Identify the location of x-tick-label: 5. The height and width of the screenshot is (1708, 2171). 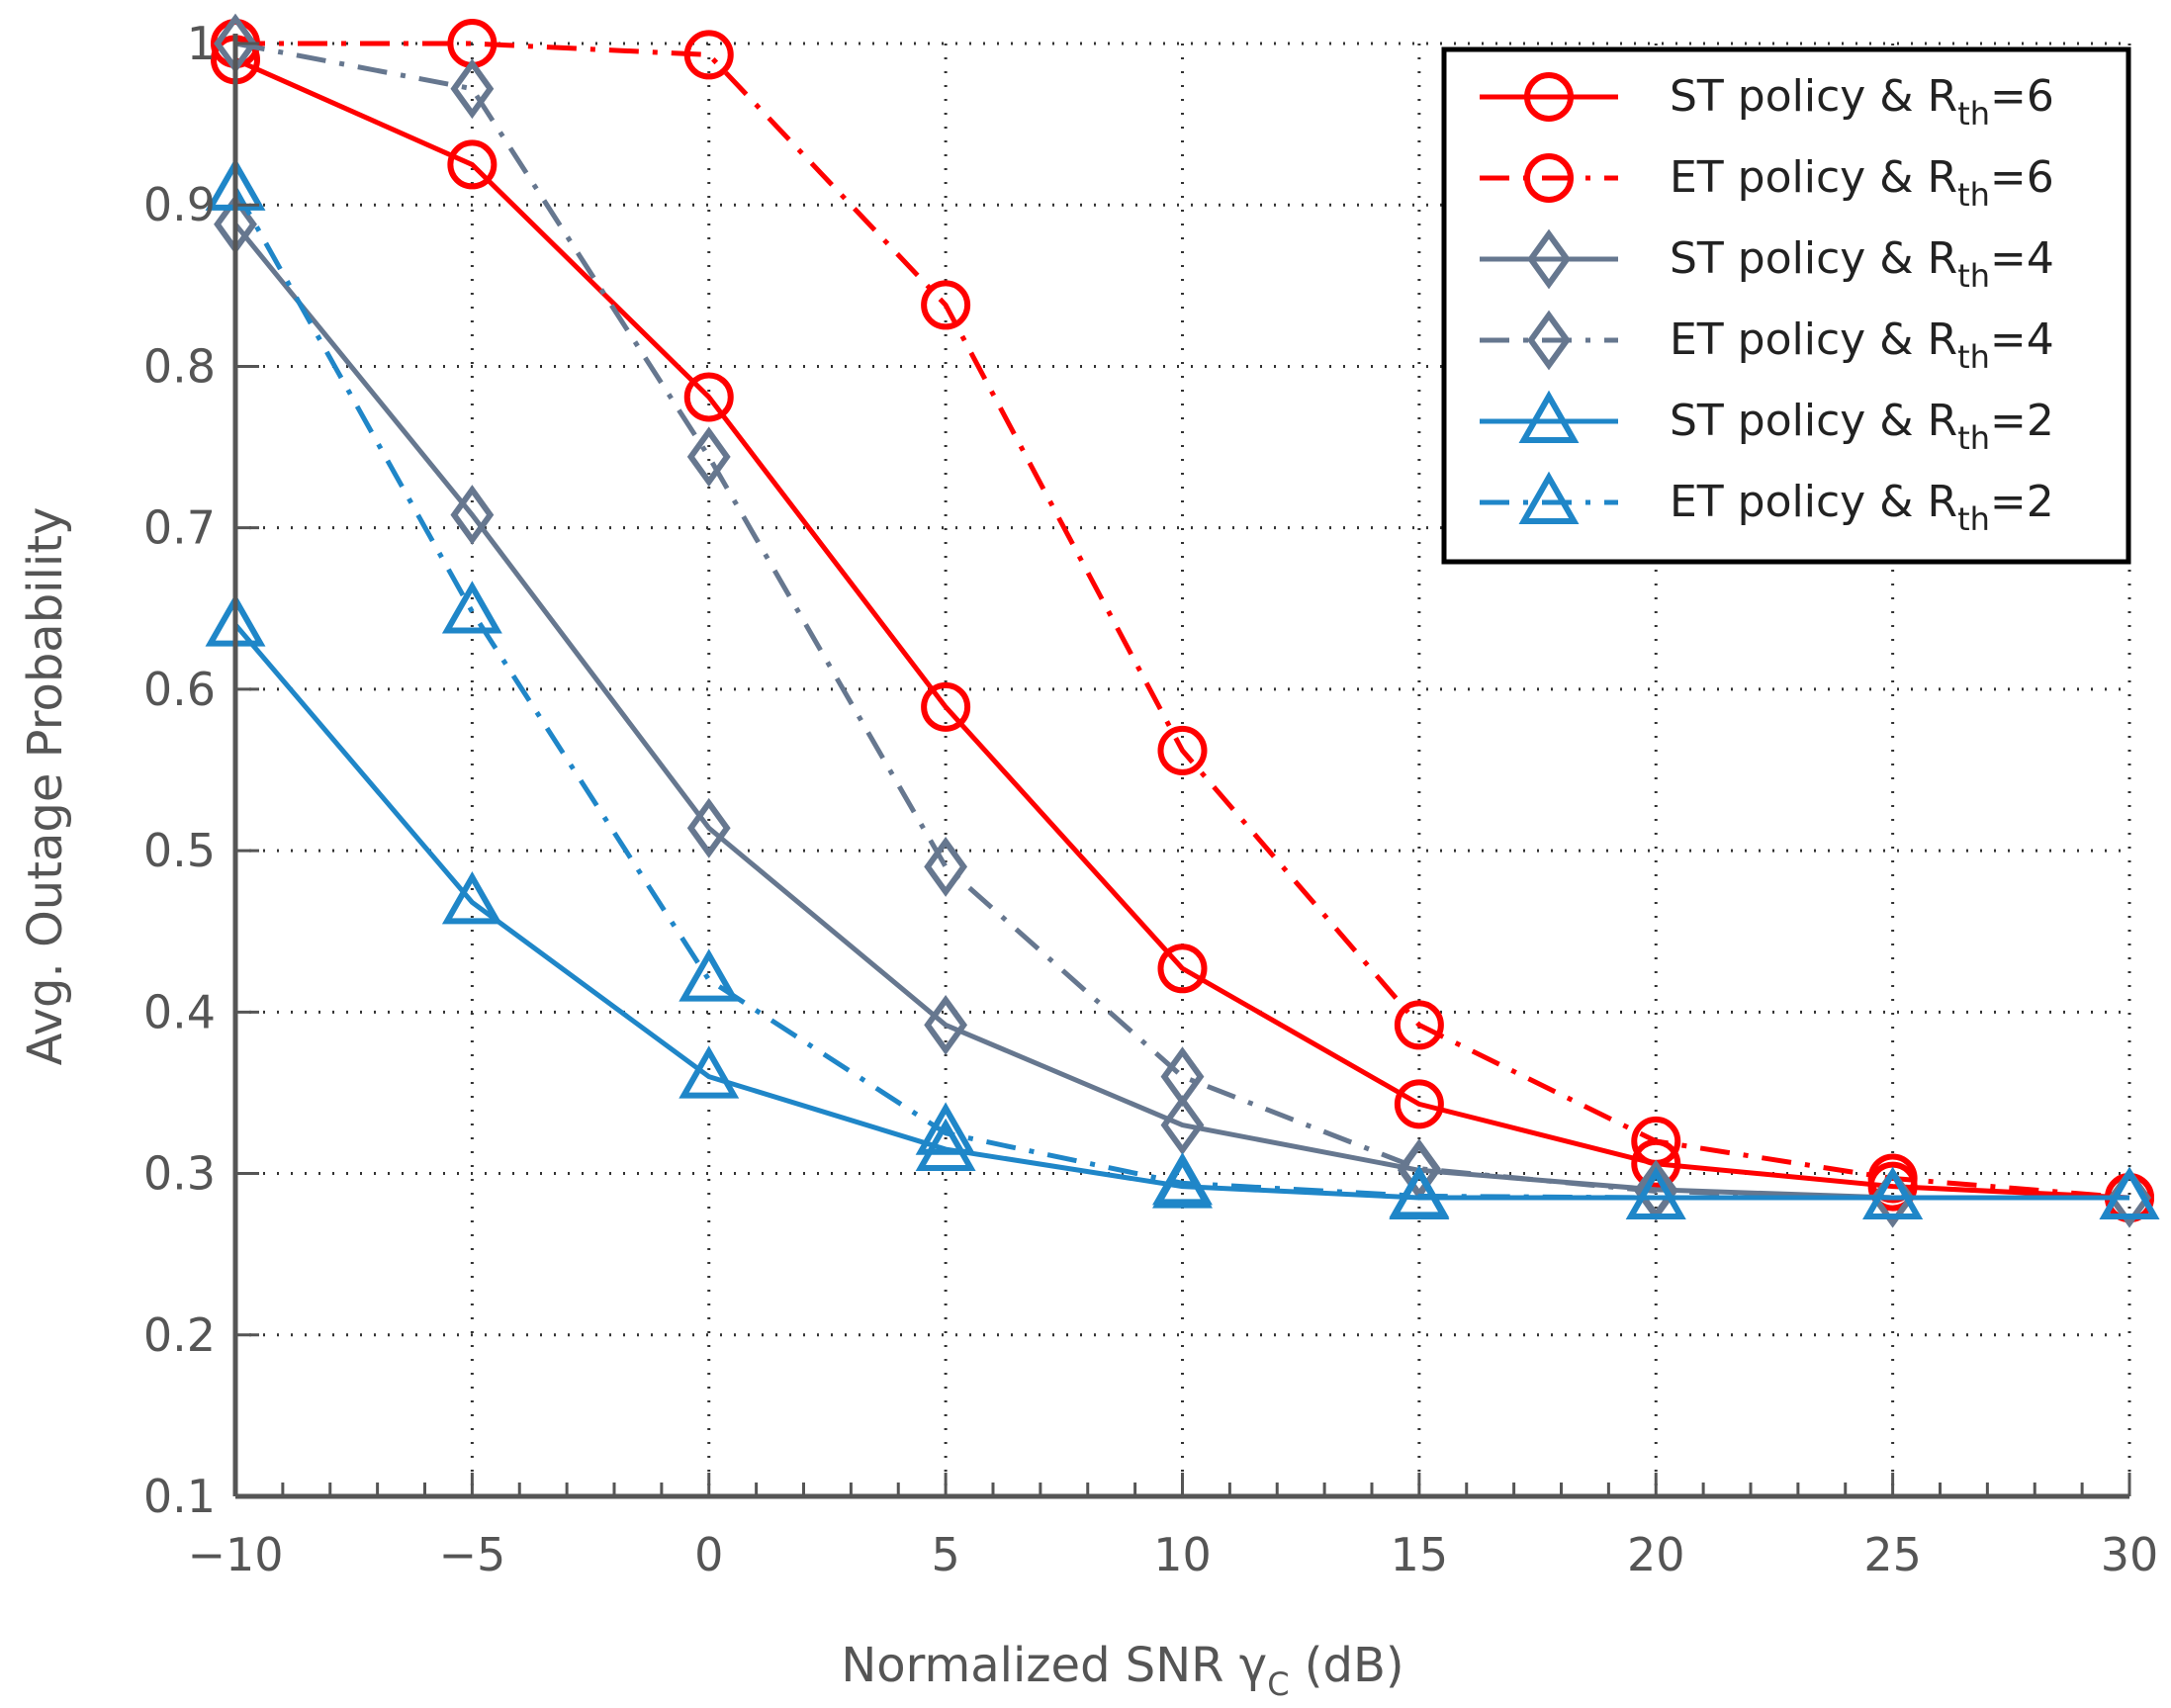
(945, 1554).